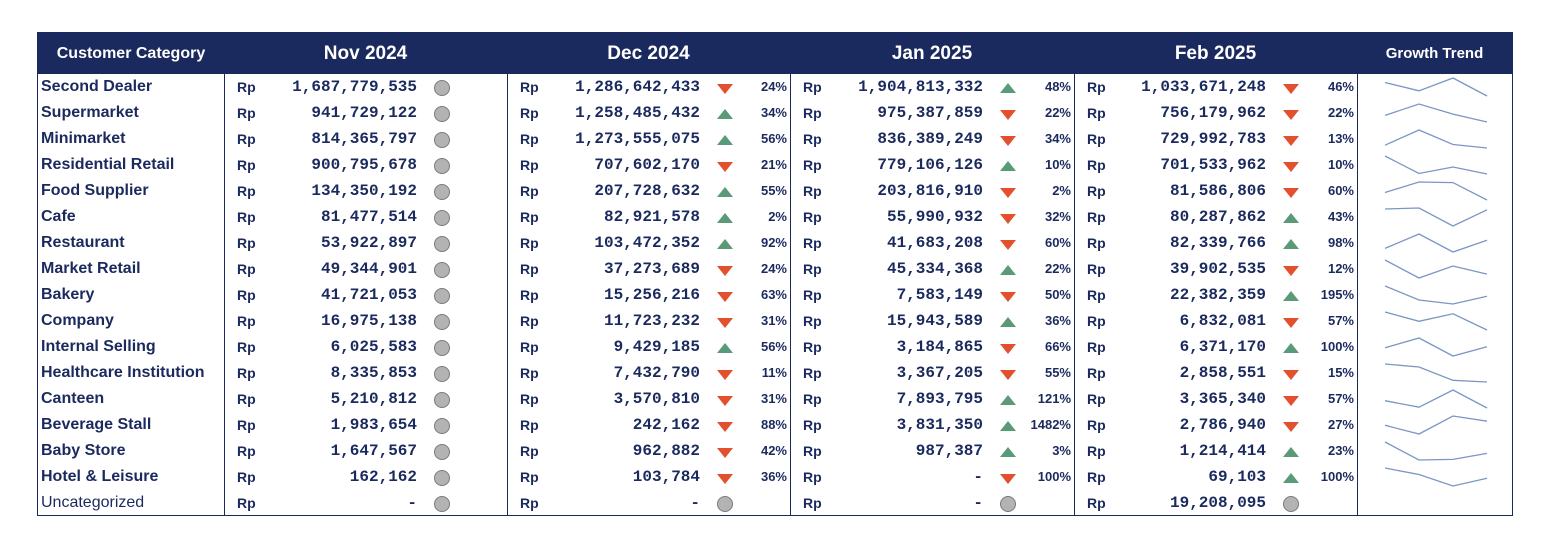 This screenshot has height=549, width=1551. What do you see at coordinates (68, 294) in the screenshot?
I see `category-label: Bakery` at bounding box center [68, 294].